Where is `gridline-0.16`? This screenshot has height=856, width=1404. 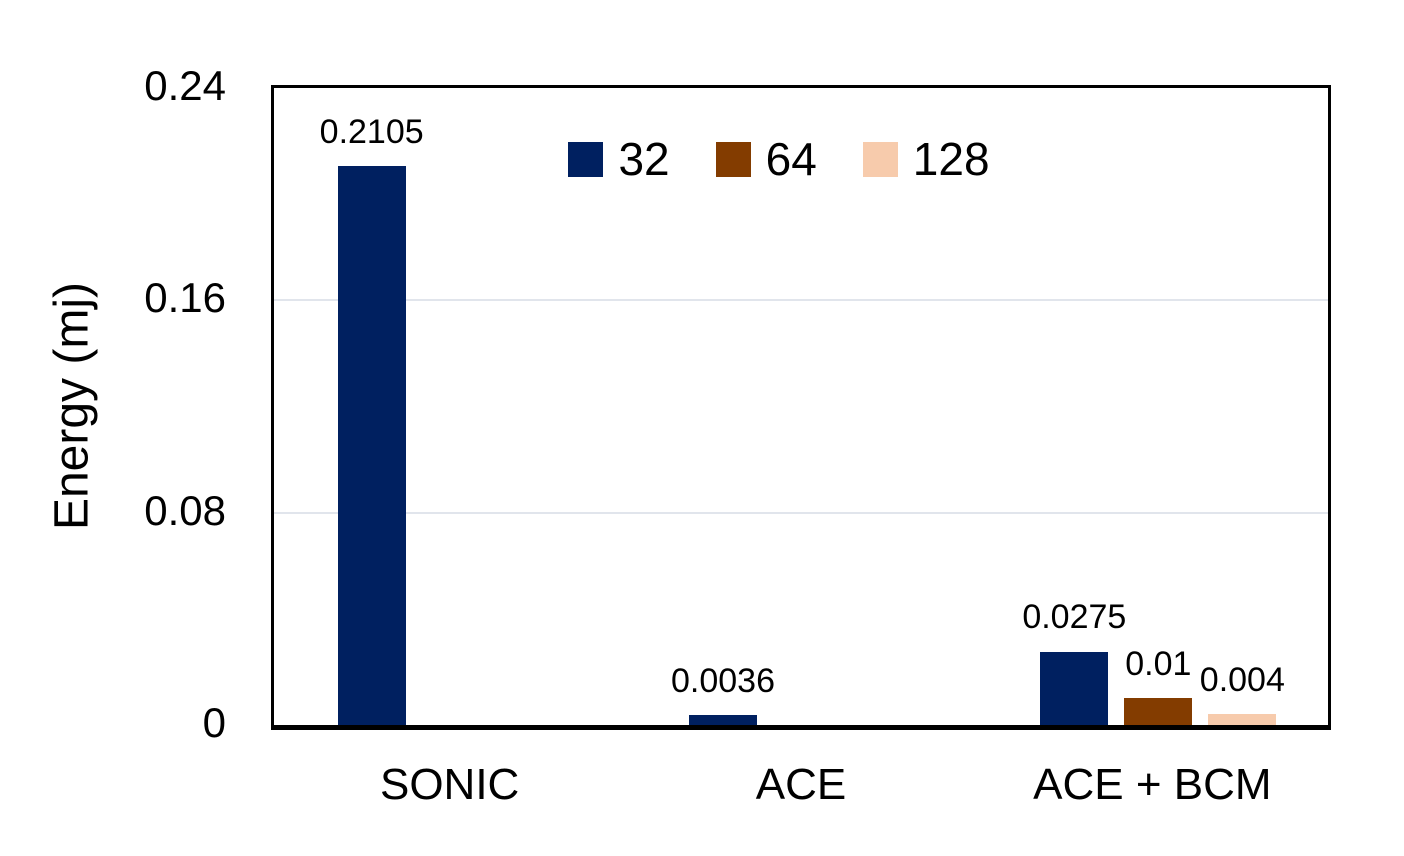 gridline-0.16 is located at coordinates (801, 300).